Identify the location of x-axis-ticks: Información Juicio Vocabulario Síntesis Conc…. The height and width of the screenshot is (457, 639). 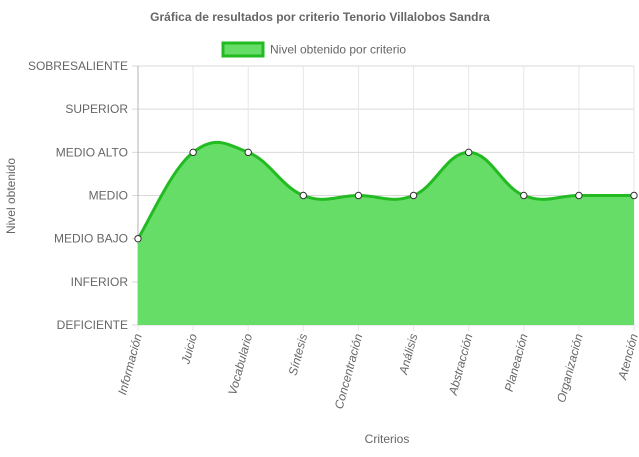
(377, 371).